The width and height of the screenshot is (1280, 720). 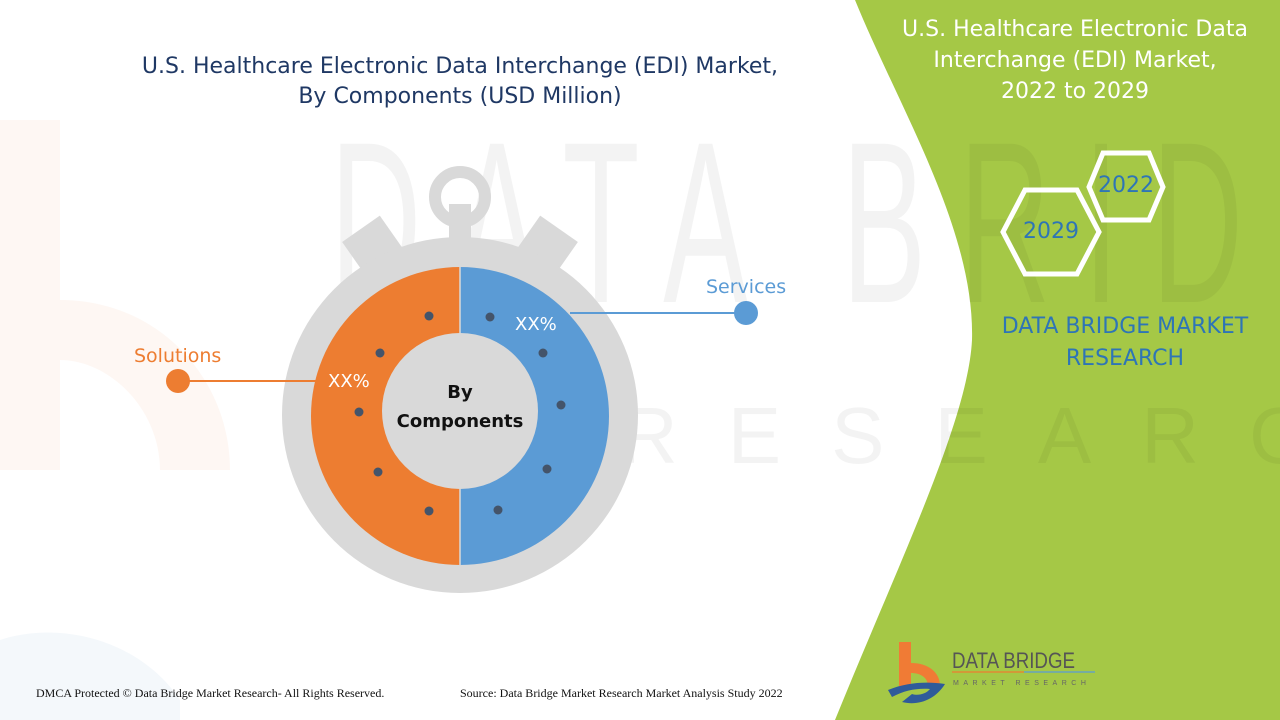 What do you see at coordinates (460, 392) in the screenshot?
I see `center-label-line-1: By` at bounding box center [460, 392].